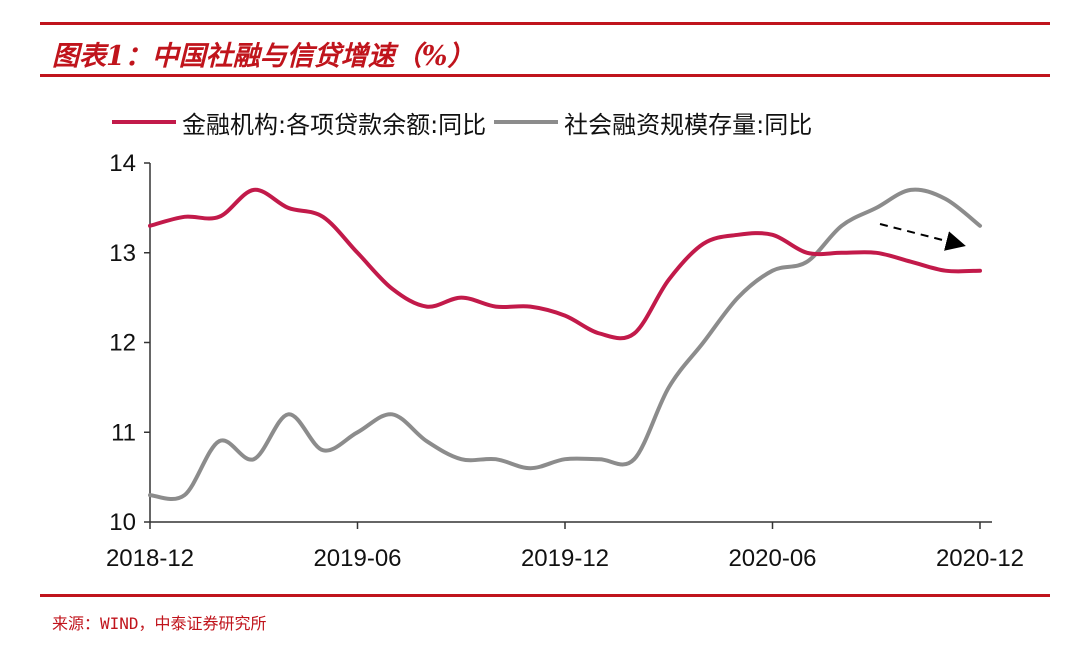 The width and height of the screenshot is (1080, 646). I want to click on x-tick-label: 2019-12, so click(565, 558).